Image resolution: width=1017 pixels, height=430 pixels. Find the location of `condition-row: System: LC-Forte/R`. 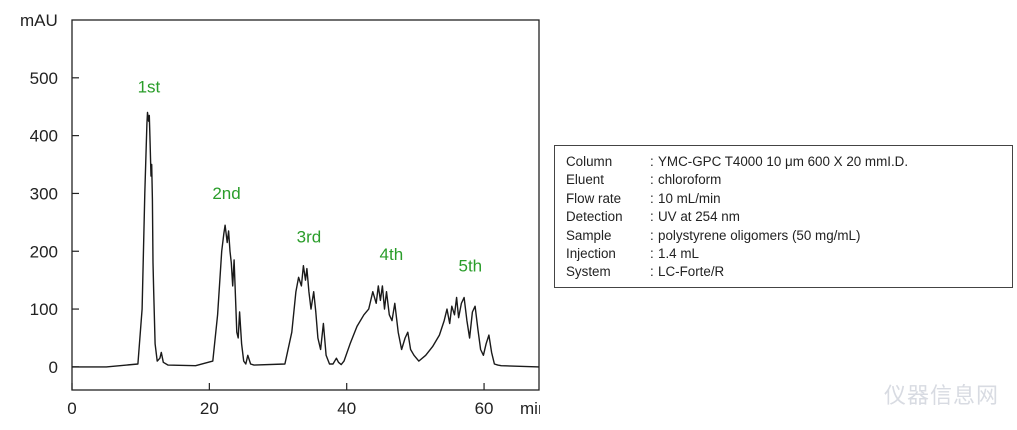

condition-row: System: LC-Forte/R is located at coordinates (789, 272).